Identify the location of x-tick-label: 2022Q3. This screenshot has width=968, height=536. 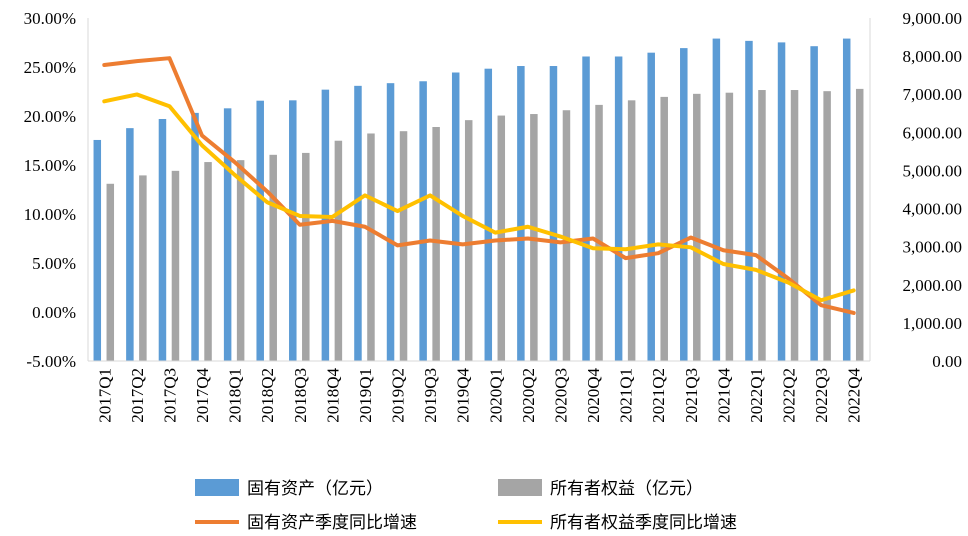
(821, 395).